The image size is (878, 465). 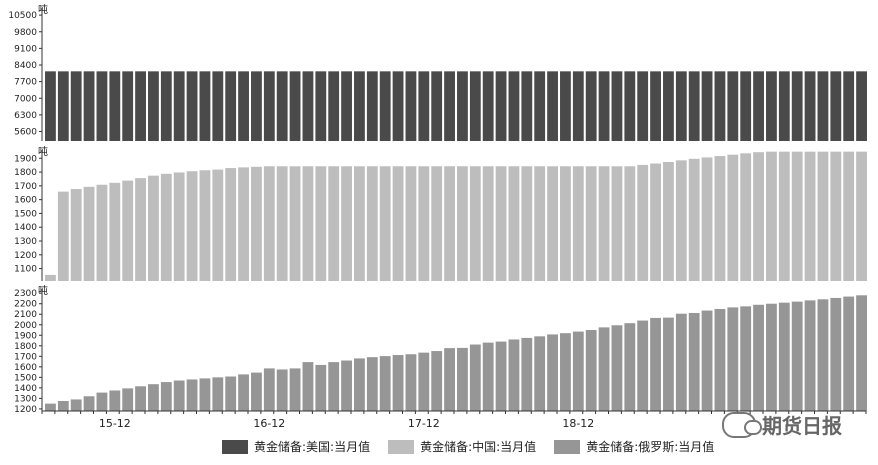 What do you see at coordinates (269, 423) in the screenshot?
I see `x-tick-label-1: 16-12` at bounding box center [269, 423].